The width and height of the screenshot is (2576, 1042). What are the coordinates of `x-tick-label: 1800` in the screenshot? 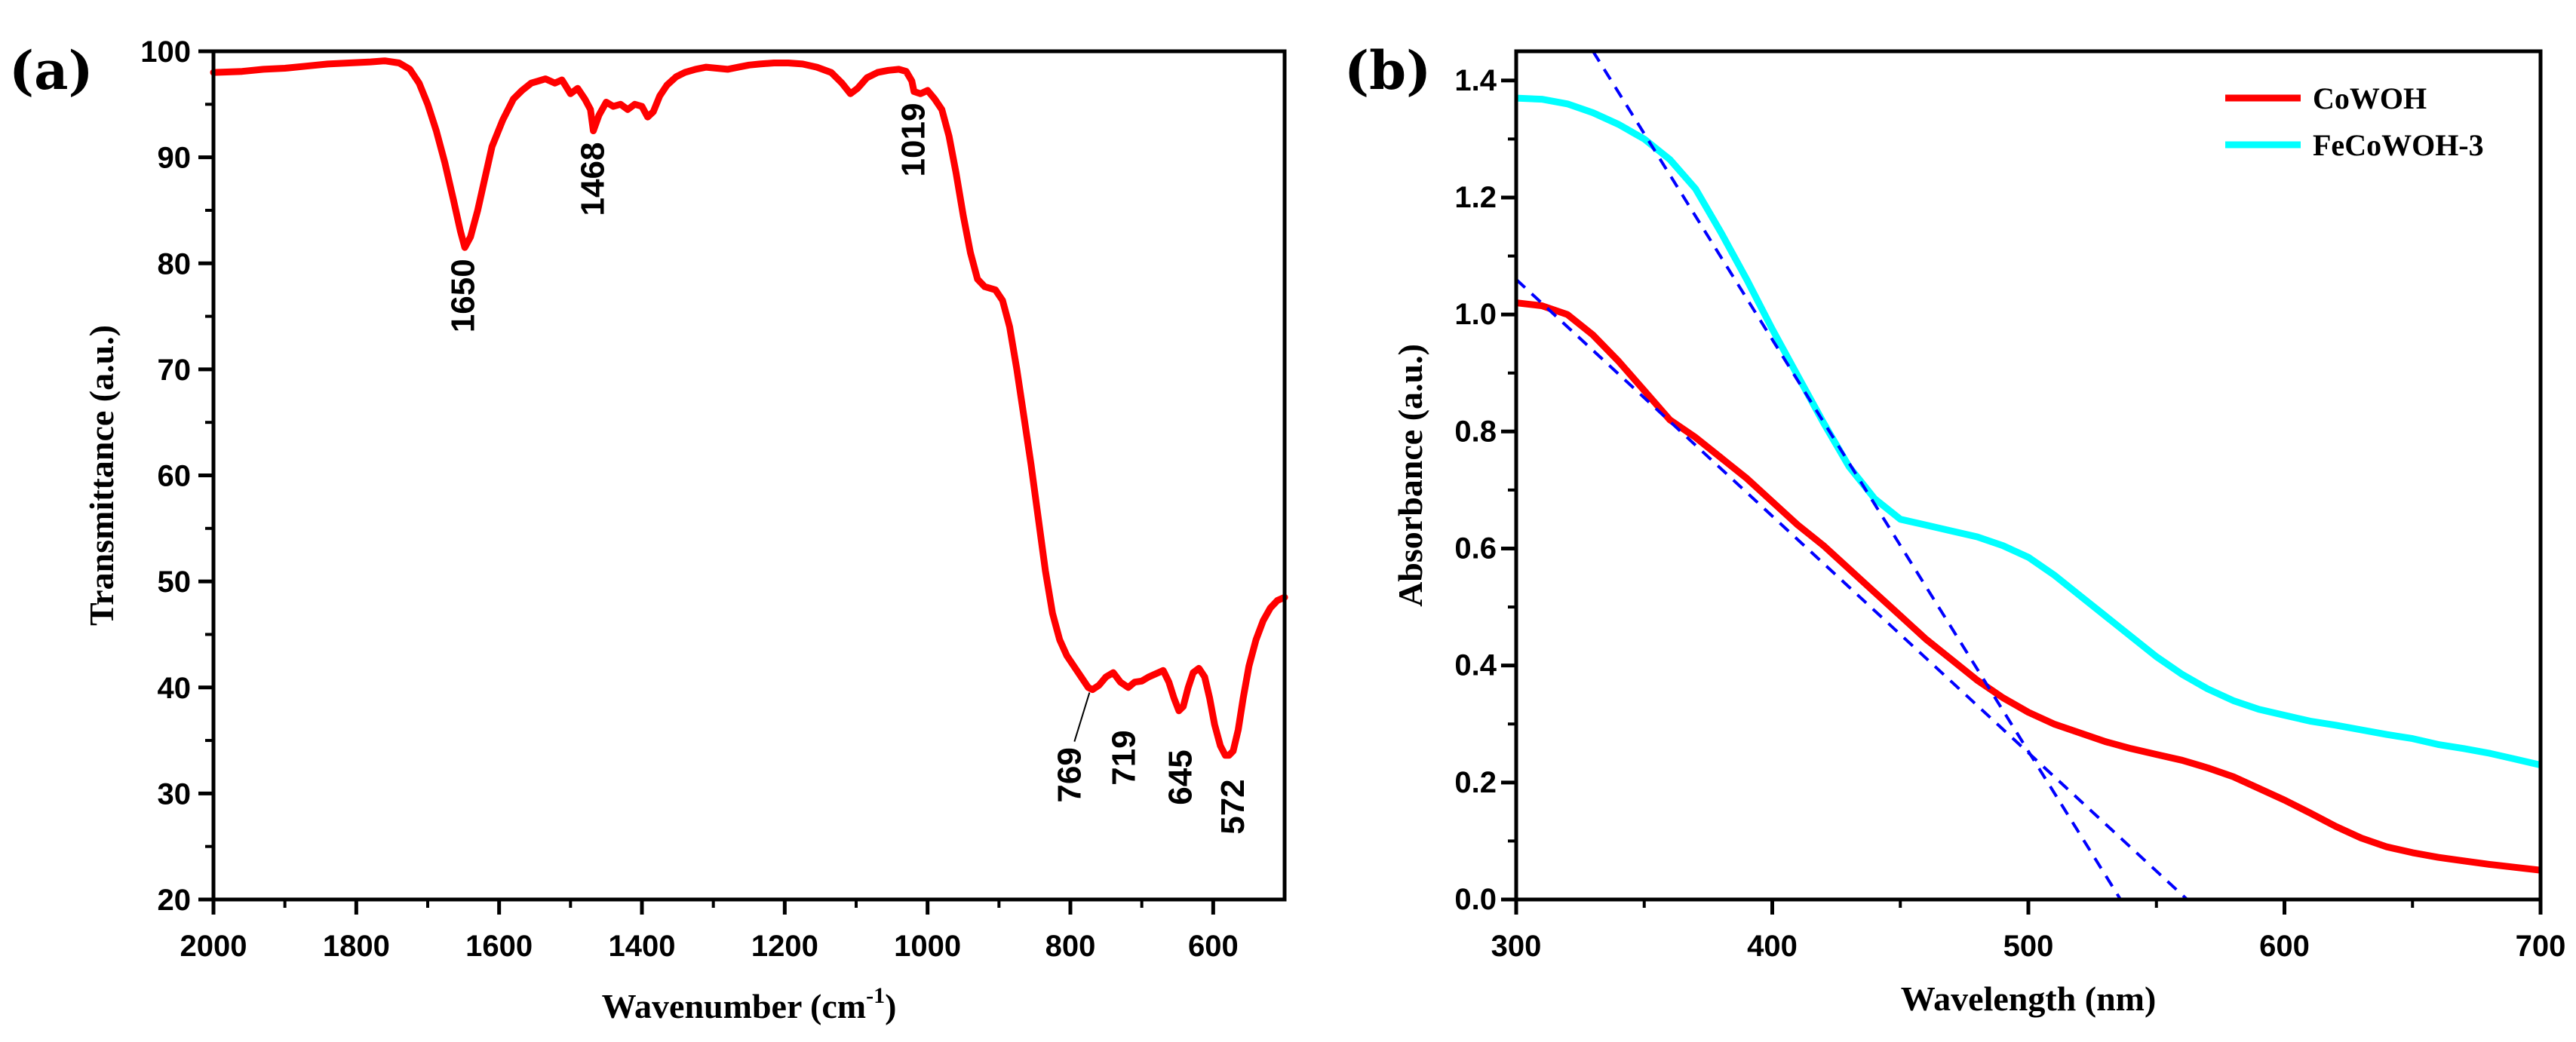 It's located at (356, 946).